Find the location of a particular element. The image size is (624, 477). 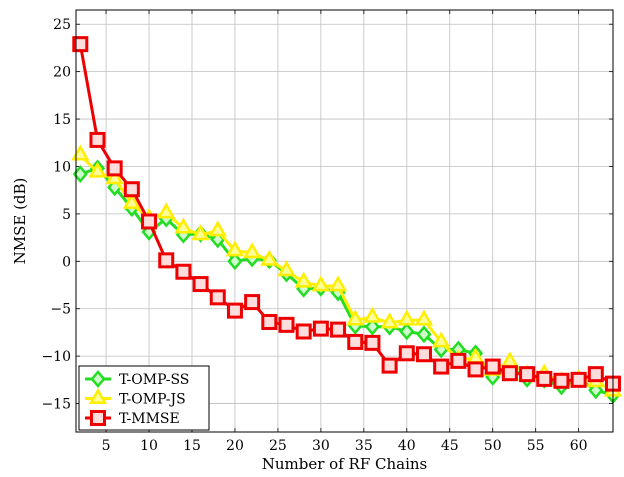

y-tick-label: −5 is located at coordinates (60, 310).